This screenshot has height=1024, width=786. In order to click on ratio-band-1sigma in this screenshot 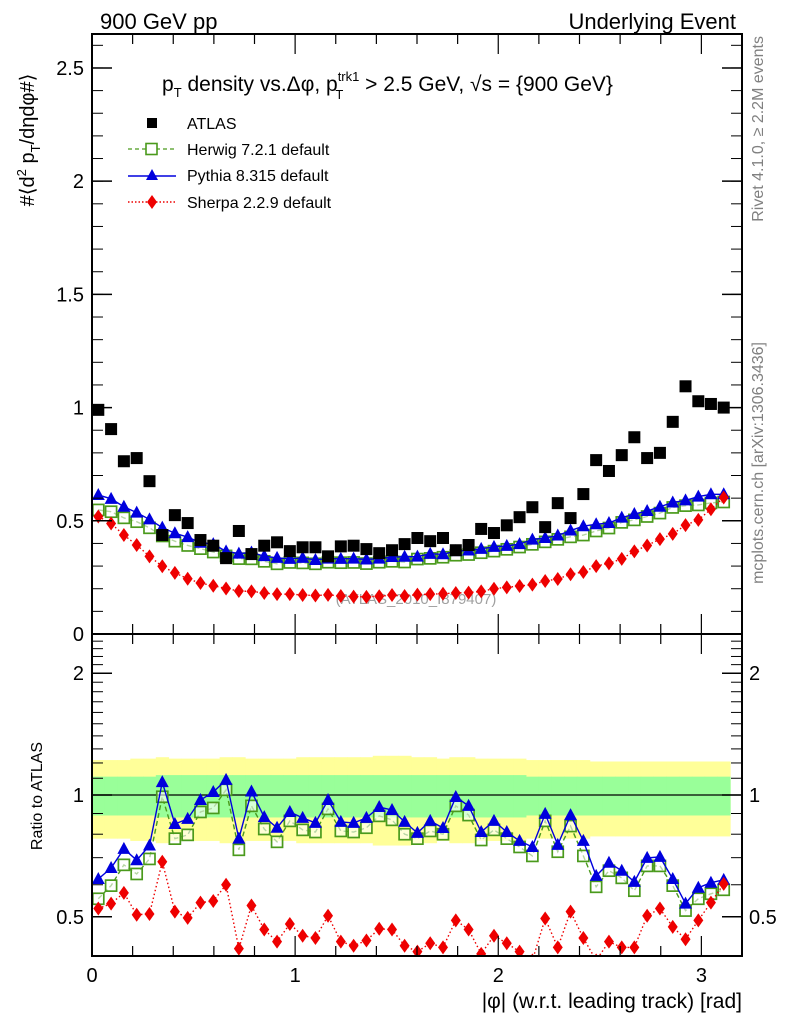, I will do `click(411, 796)`.